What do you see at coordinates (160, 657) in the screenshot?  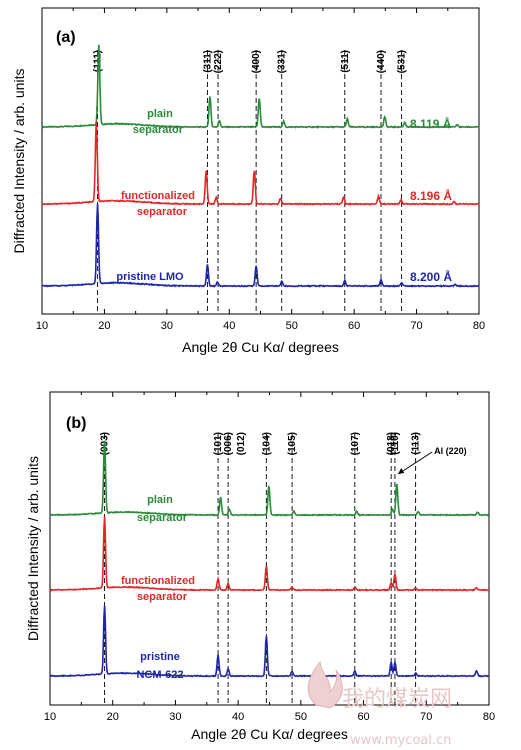 I see `series-label-pristine: pristine` at bounding box center [160, 657].